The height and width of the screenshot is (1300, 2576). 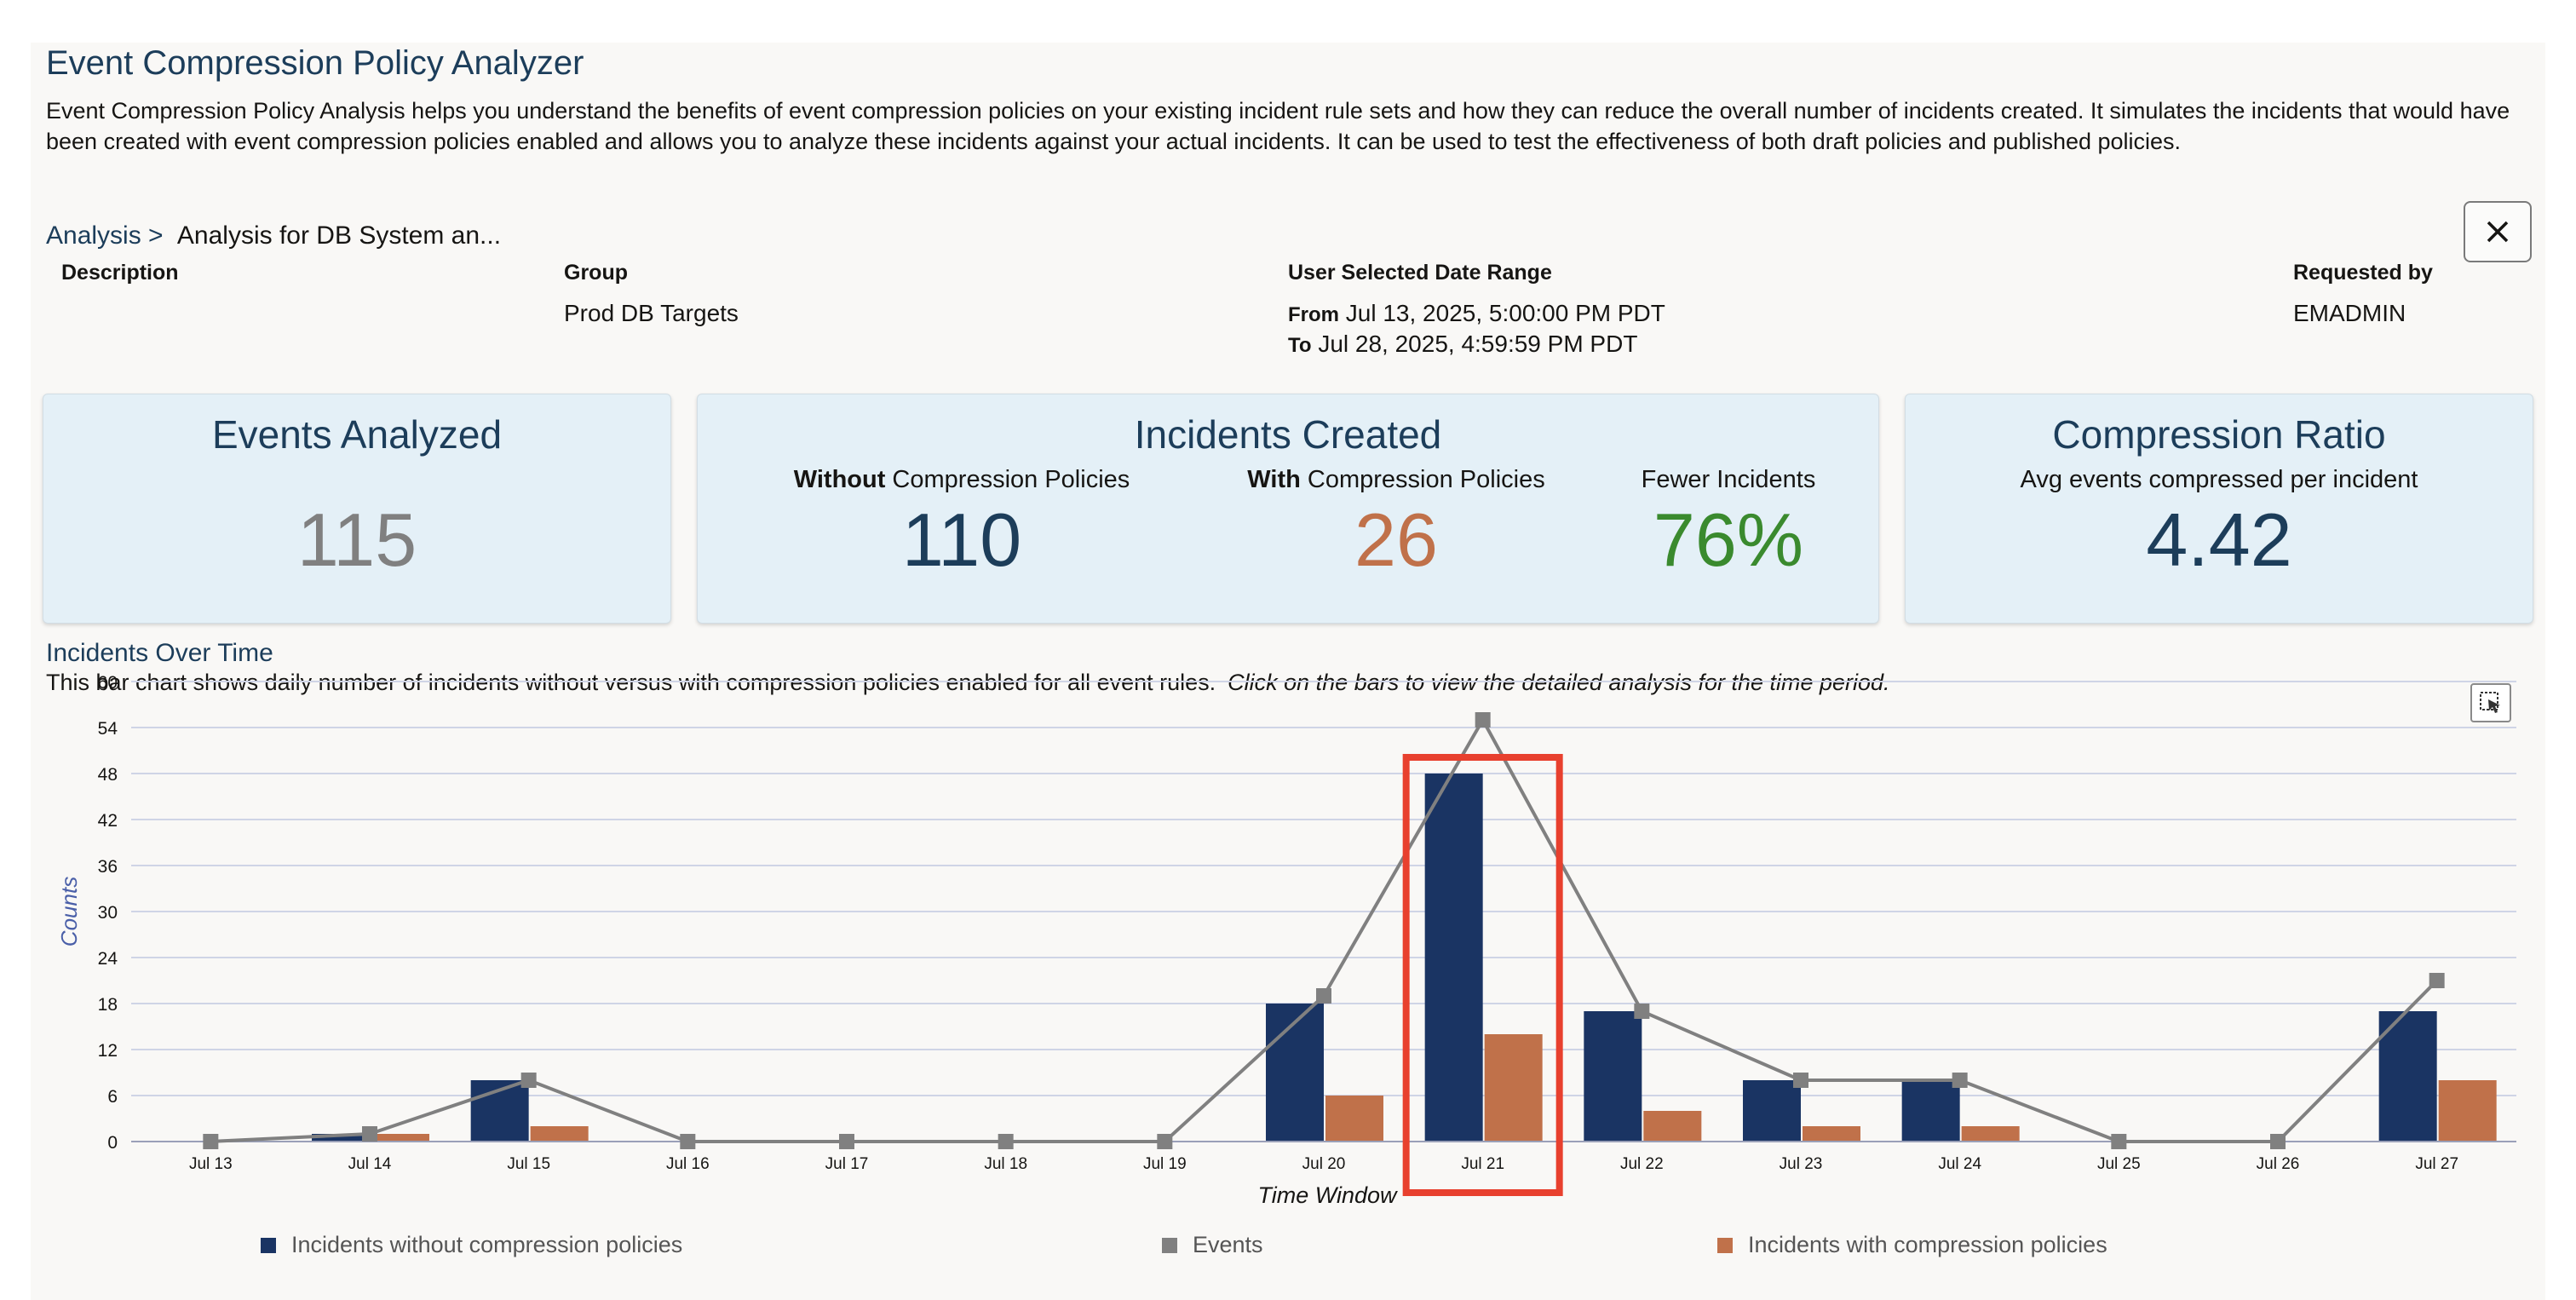 I want to click on with-policies-value: 26, so click(x=1396, y=540).